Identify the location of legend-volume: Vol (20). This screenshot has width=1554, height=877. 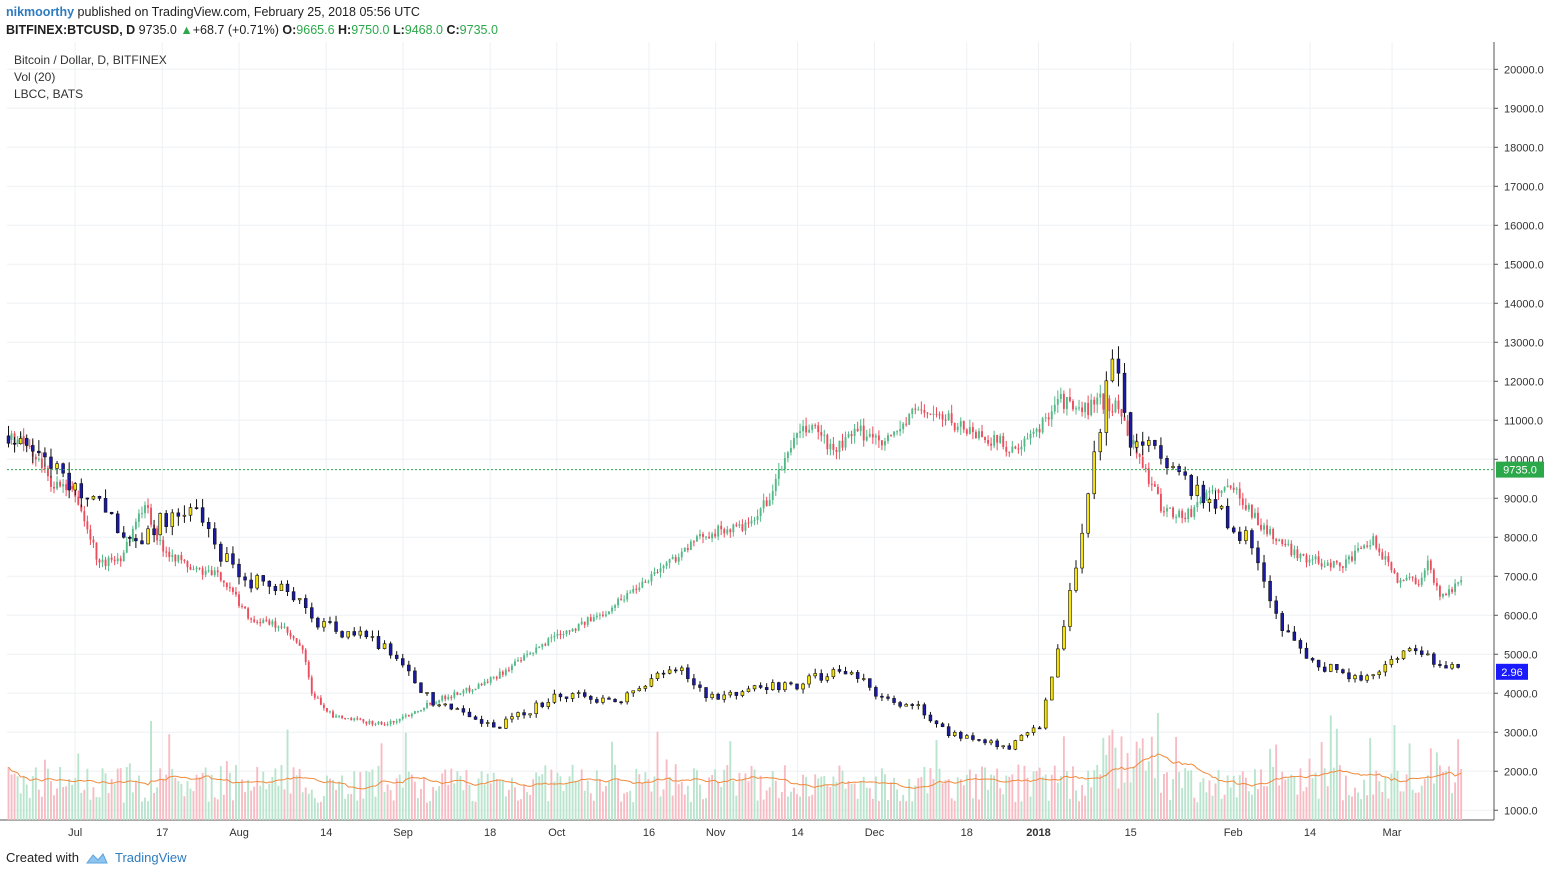
(35, 77).